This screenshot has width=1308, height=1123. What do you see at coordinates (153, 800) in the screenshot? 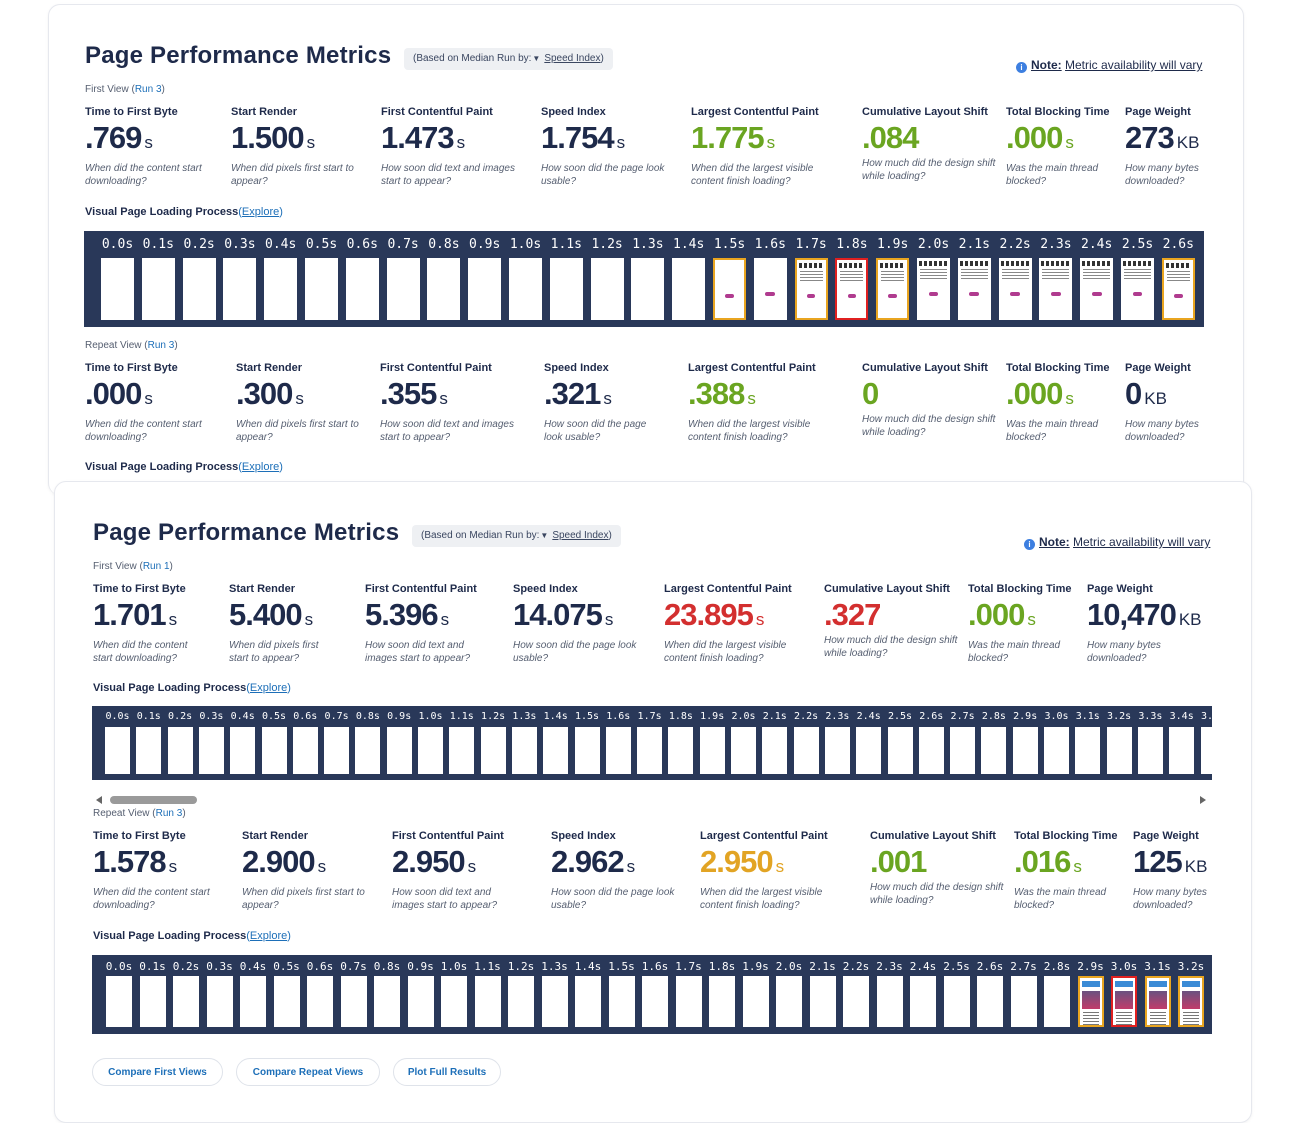
I see `scrollbar-thumb` at bounding box center [153, 800].